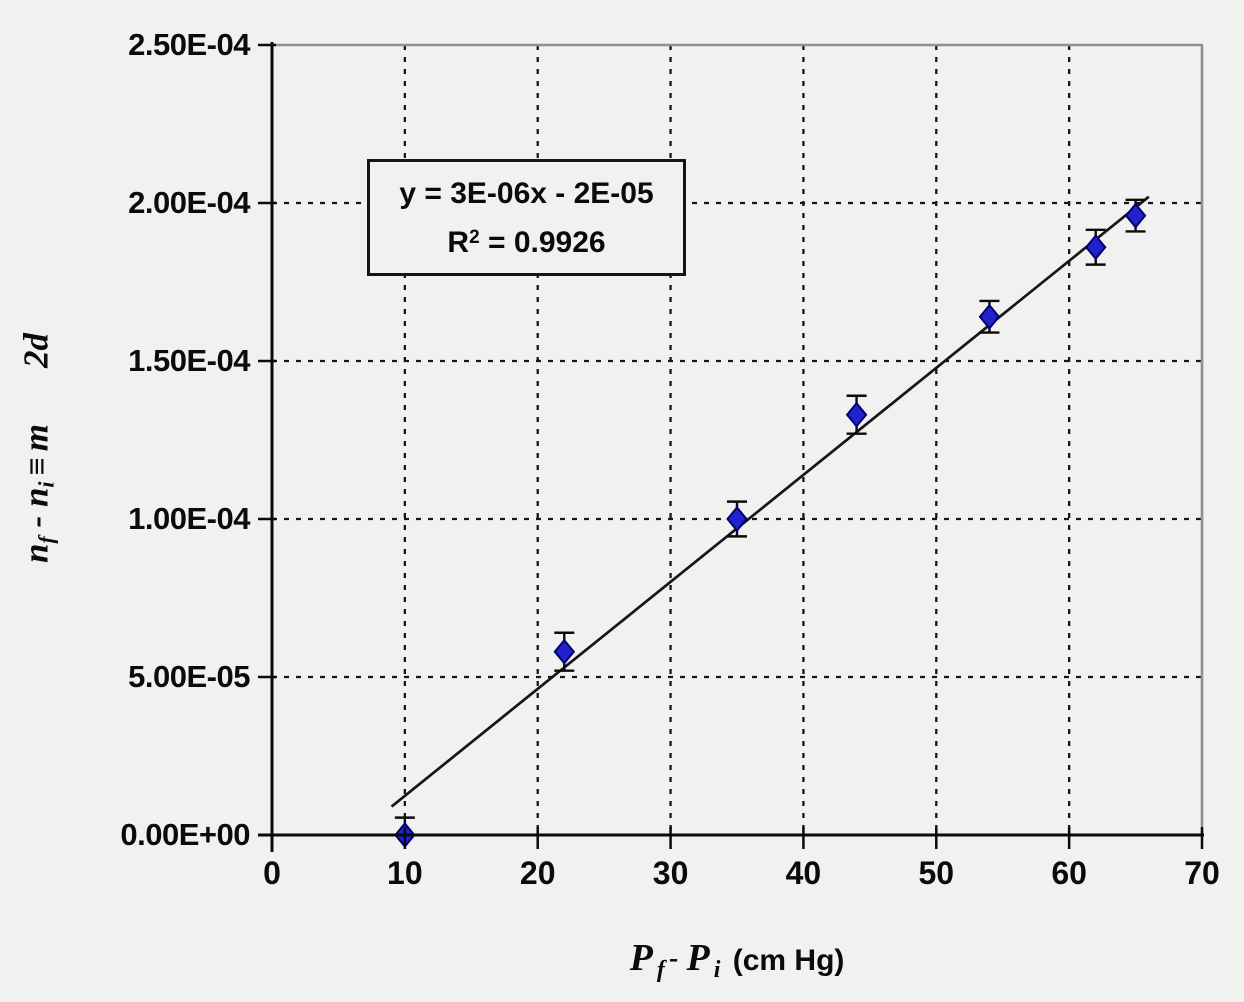 The image size is (1244, 1002). I want to click on x-tick-label-0: 0, so click(272, 873).